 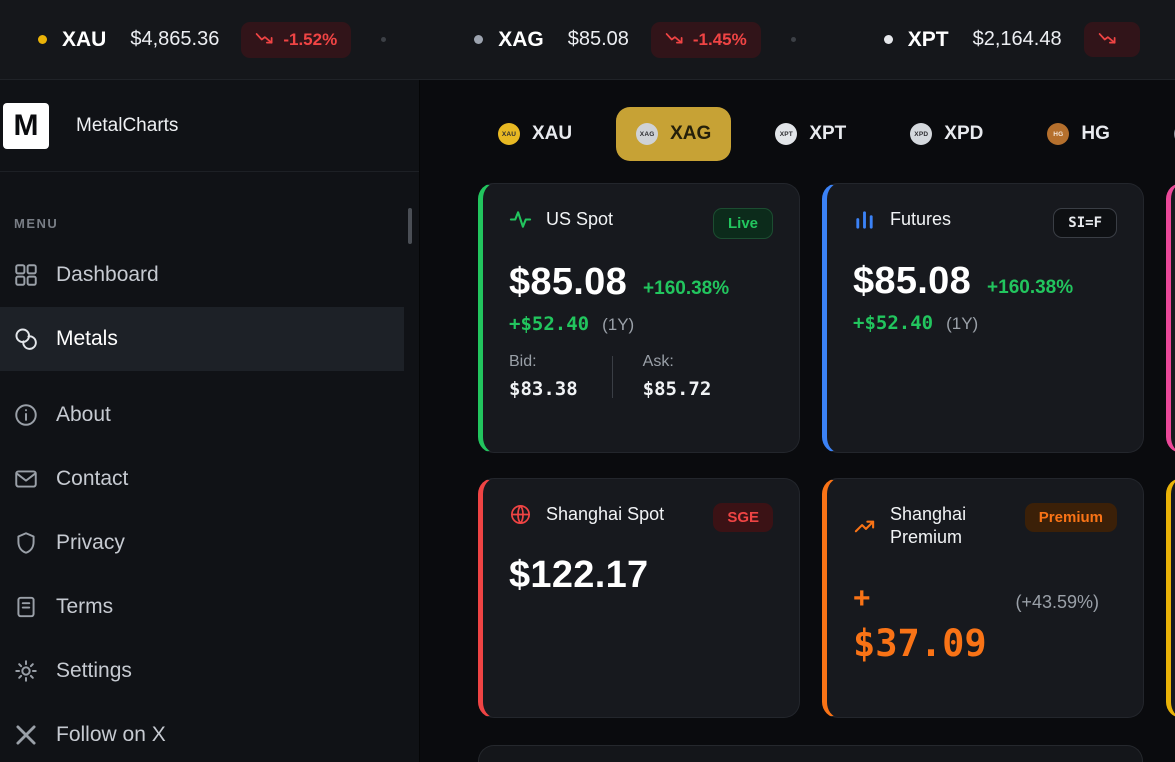 What do you see at coordinates (921, 134) in the screenshot?
I see `xpd-coin-icon: XPD` at bounding box center [921, 134].